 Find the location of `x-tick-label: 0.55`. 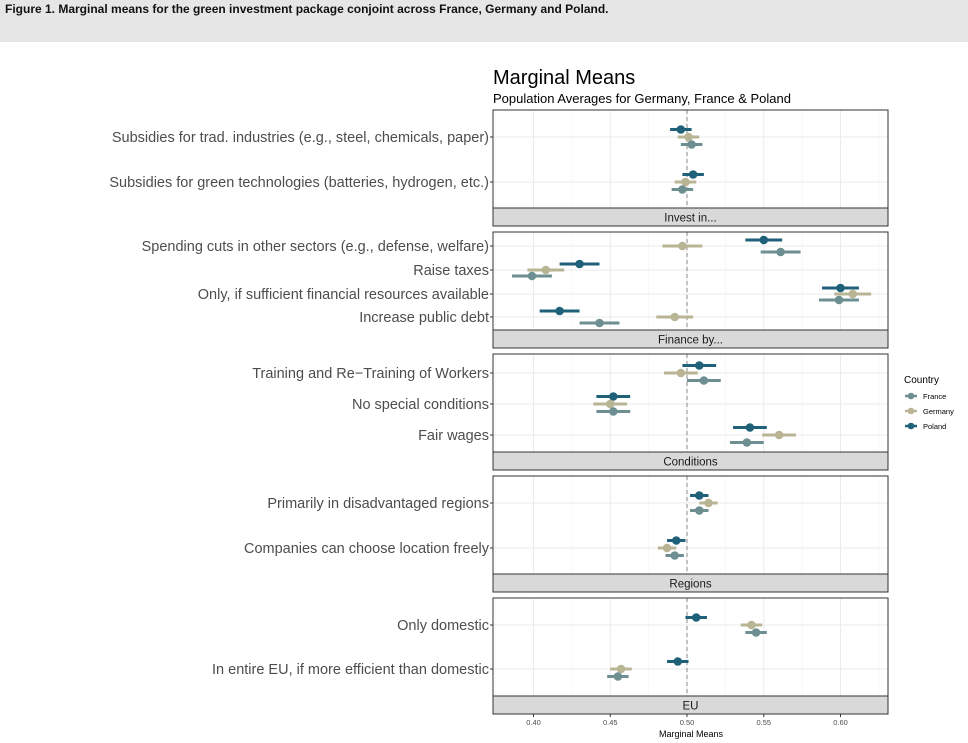

x-tick-label: 0.55 is located at coordinates (763, 722).